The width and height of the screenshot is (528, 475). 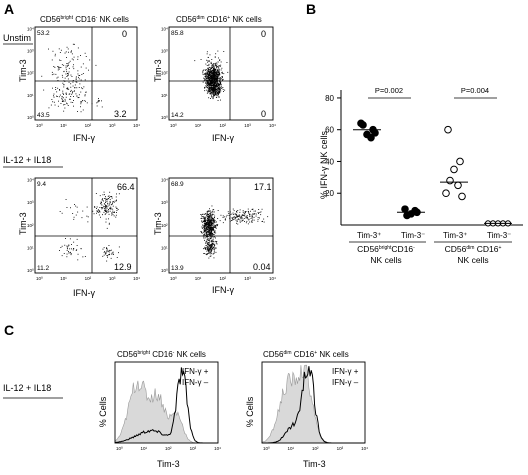 I want to click on condition-unstim-label: Unstim, so click(x=17, y=38).